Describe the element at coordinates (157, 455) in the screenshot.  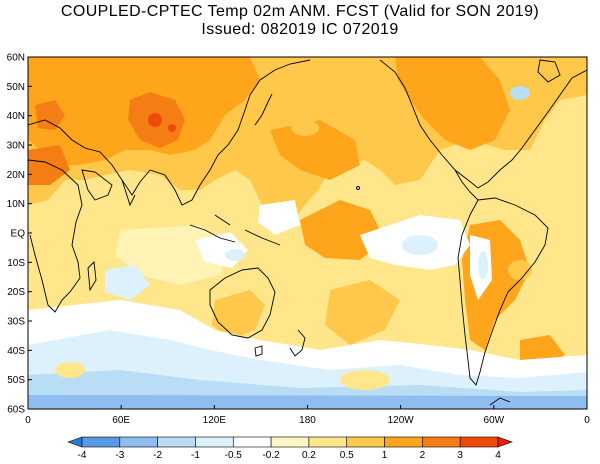
I see `colorbar-label: -2` at that location.